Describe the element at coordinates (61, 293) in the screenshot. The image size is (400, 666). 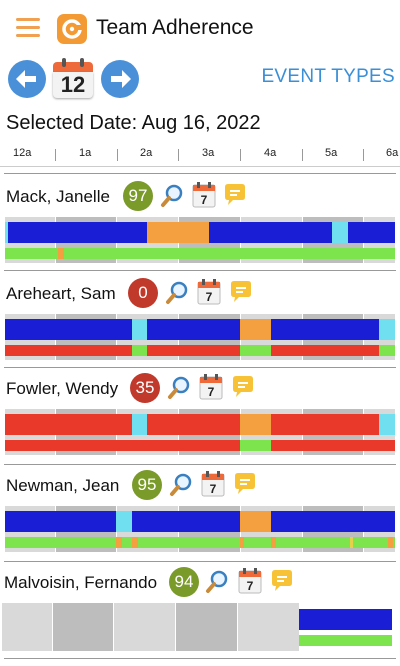
I see `employee-name: Areheart, Sam` at that location.